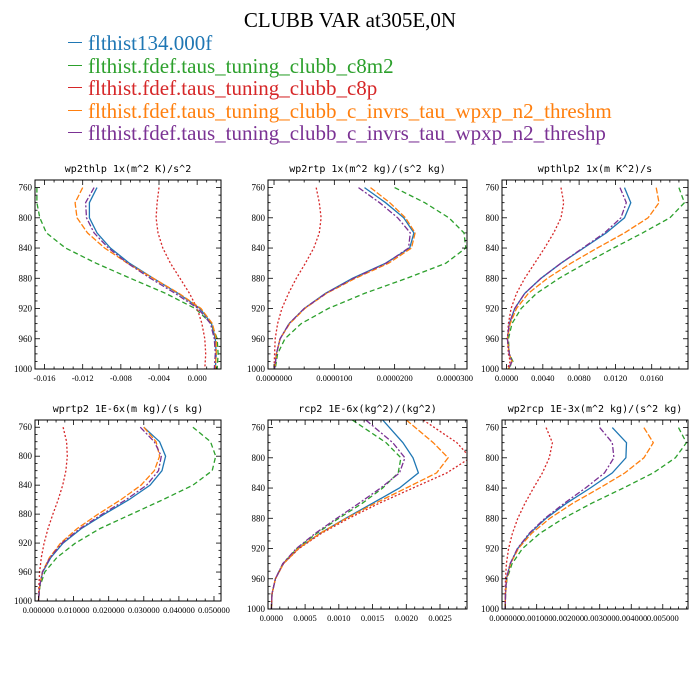 This screenshot has width=700, height=700. What do you see at coordinates (121, 378) in the screenshot?
I see `x-tick-label: -0.008` at bounding box center [121, 378].